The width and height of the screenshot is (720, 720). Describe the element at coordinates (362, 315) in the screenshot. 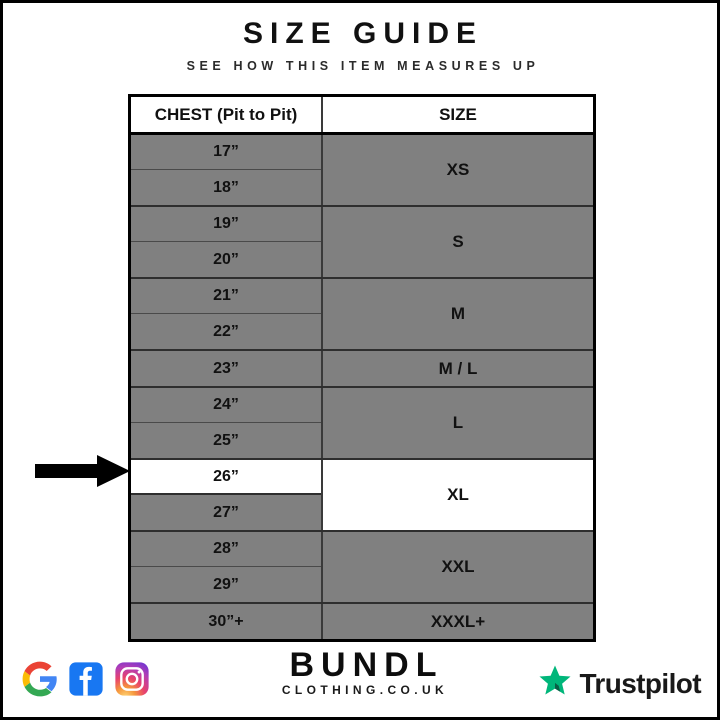

I see `size-group-m: 21” 22” M` at that location.